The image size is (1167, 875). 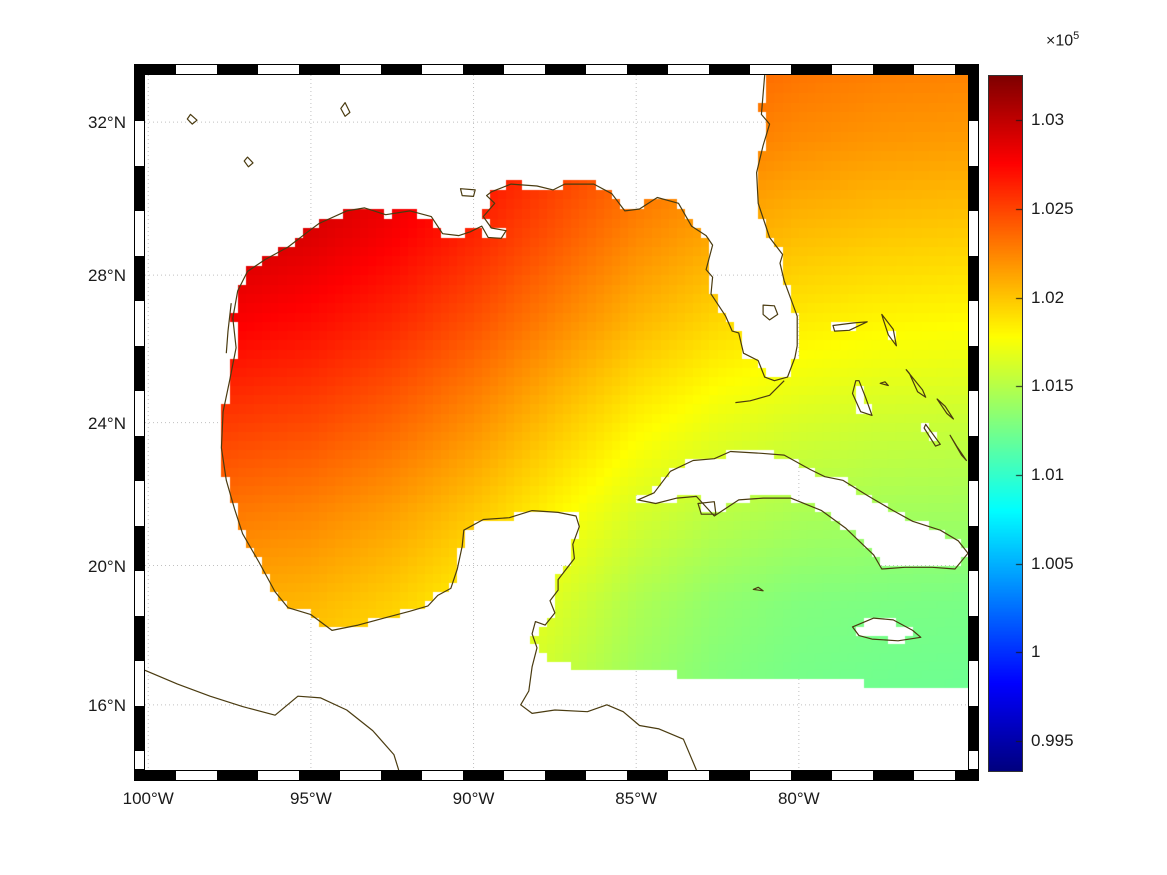 I want to click on x-tick-label: 80°W, so click(x=798, y=798).